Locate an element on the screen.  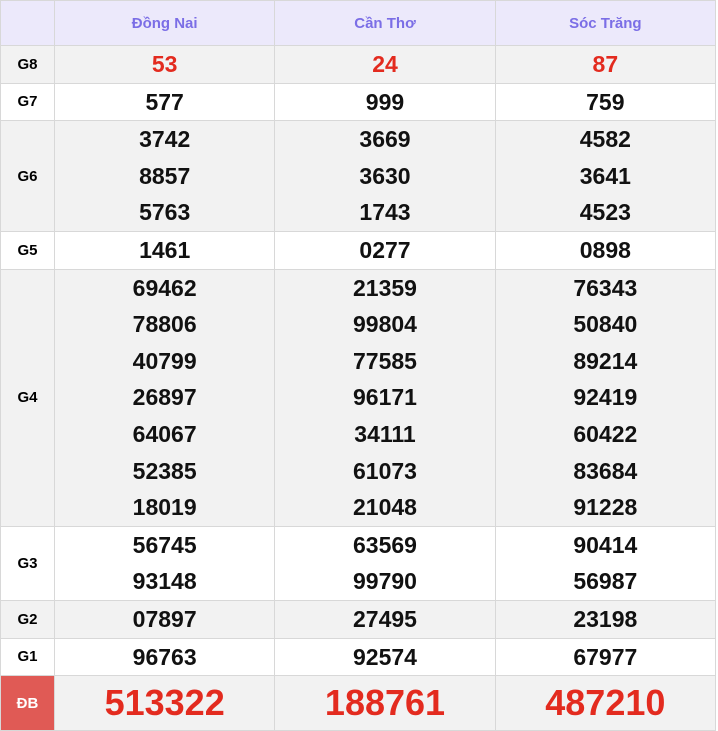
prize-label: G5 is located at coordinates (27, 250).